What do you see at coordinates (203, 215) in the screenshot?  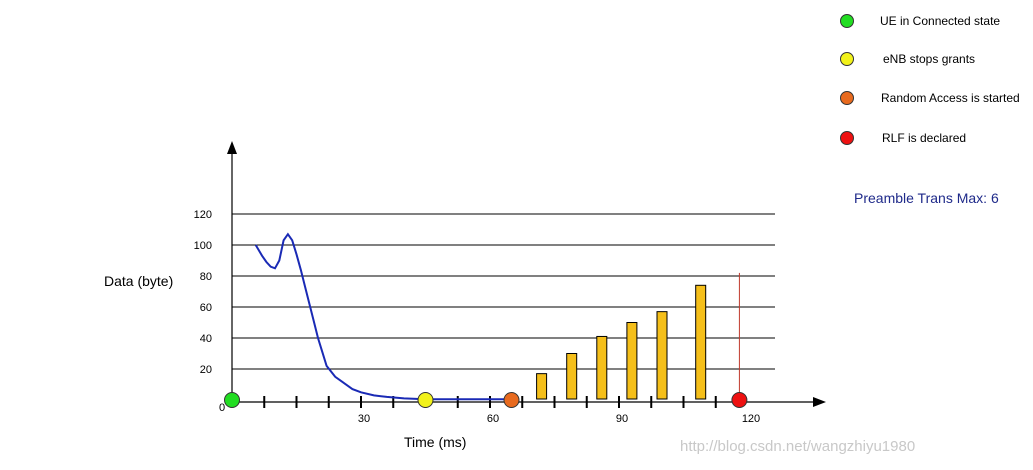 I see `y-tick-label: 120` at bounding box center [203, 215].